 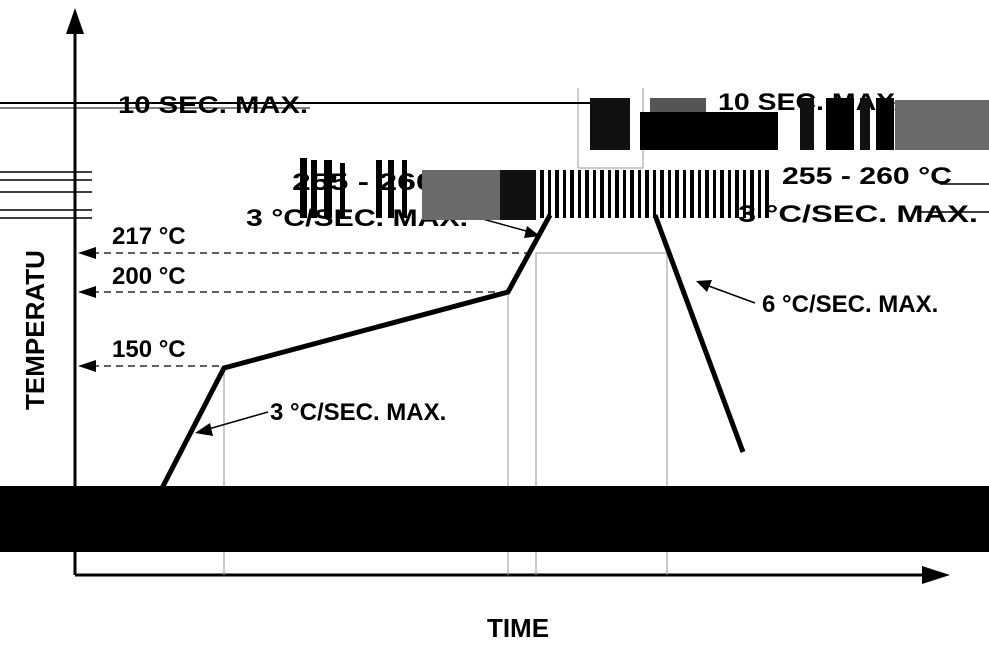 What do you see at coordinates (518, 628) in the screenshot?
I see `x-axis-label: TIME` at bounding box center [518, 628].